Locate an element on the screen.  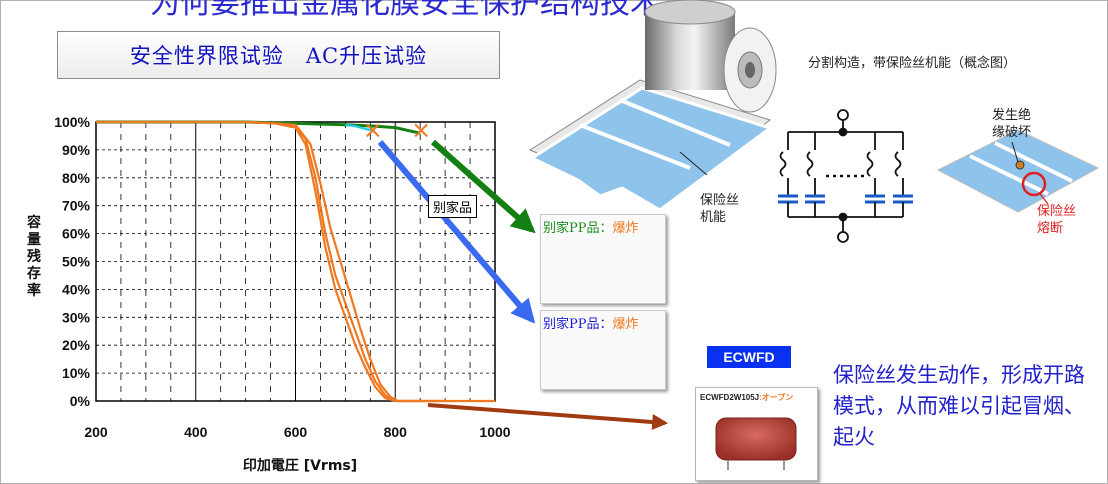
ecwfd-part-status: :オープン is located at coordinates (776, 397).